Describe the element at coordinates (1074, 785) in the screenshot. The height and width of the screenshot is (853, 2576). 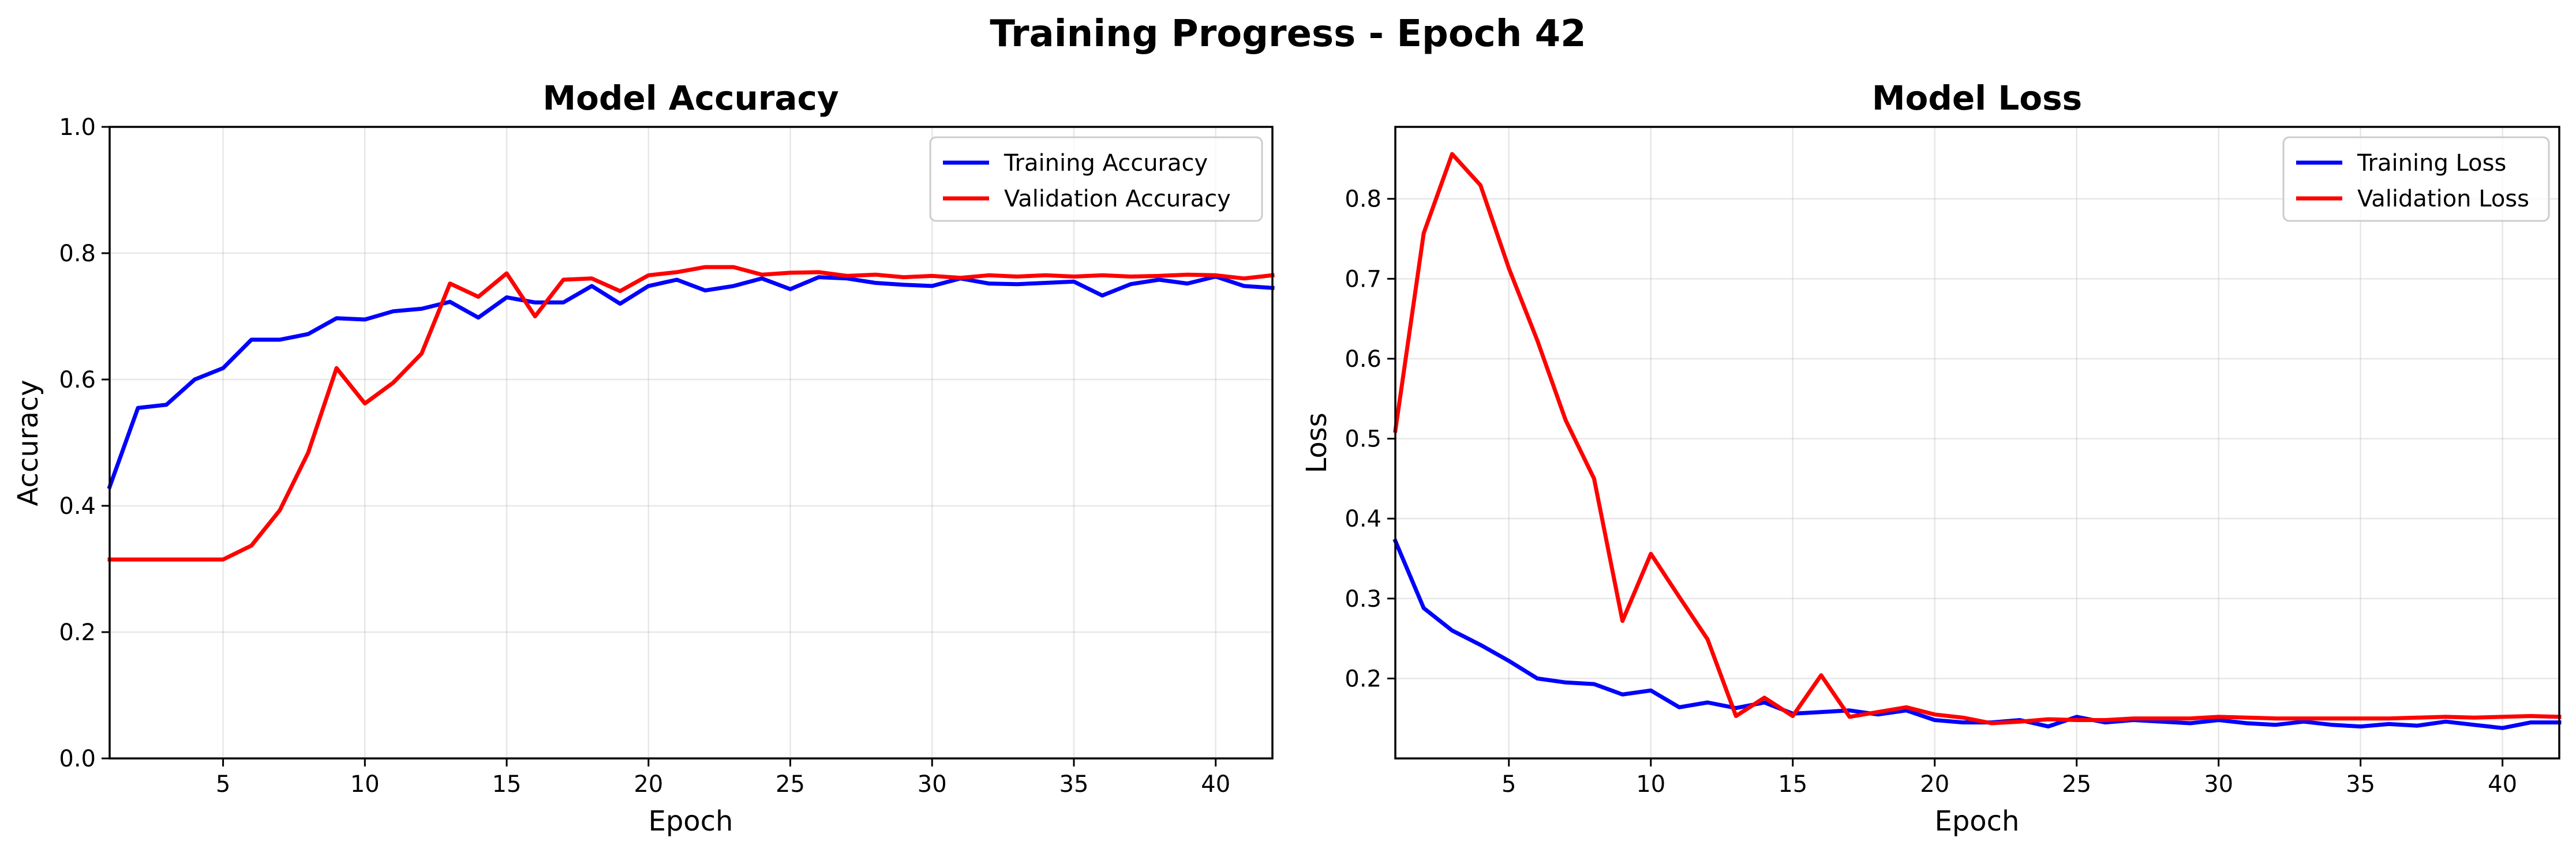
I see `accuracy-x-tick-label: 35` at that location.